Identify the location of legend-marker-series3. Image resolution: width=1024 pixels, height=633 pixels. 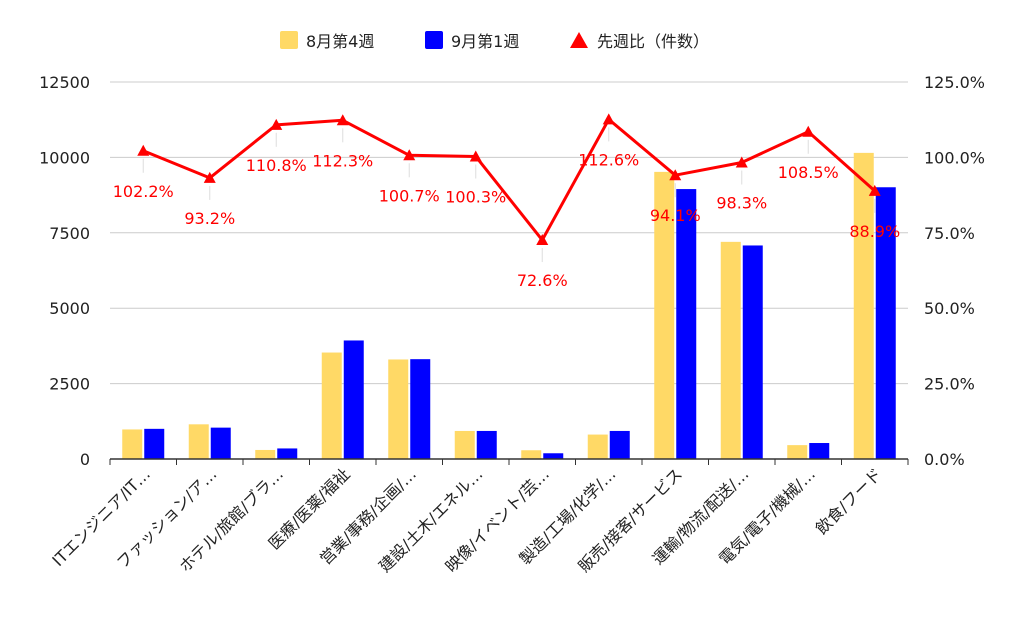
(579, 40).